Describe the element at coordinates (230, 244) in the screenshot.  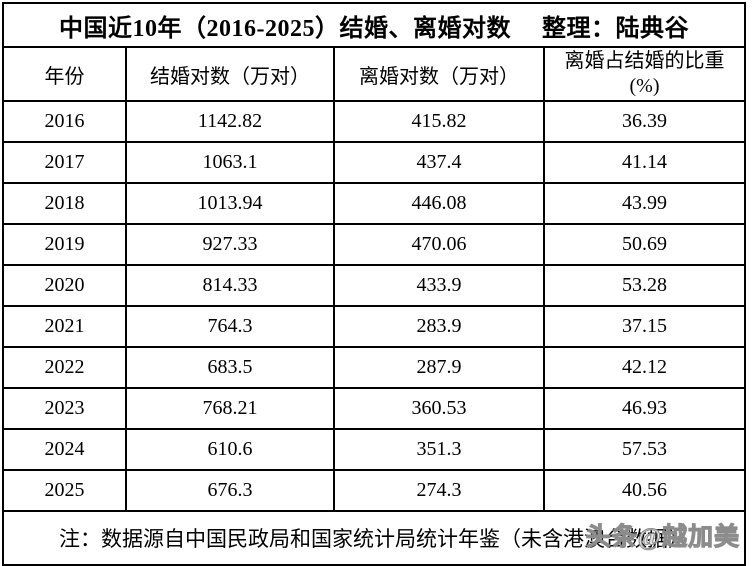
I see `marriage-cell: 927.33` at that location.